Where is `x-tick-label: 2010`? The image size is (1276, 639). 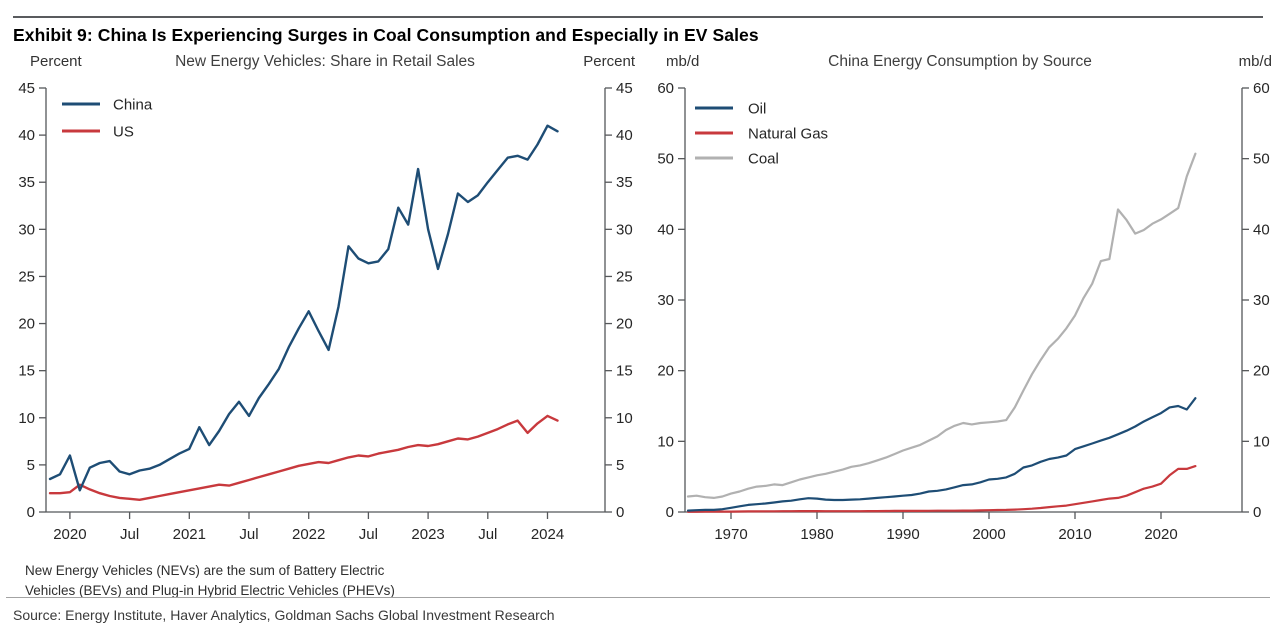 x-tick-label: 2010 is located at coordinates (1074, 534).